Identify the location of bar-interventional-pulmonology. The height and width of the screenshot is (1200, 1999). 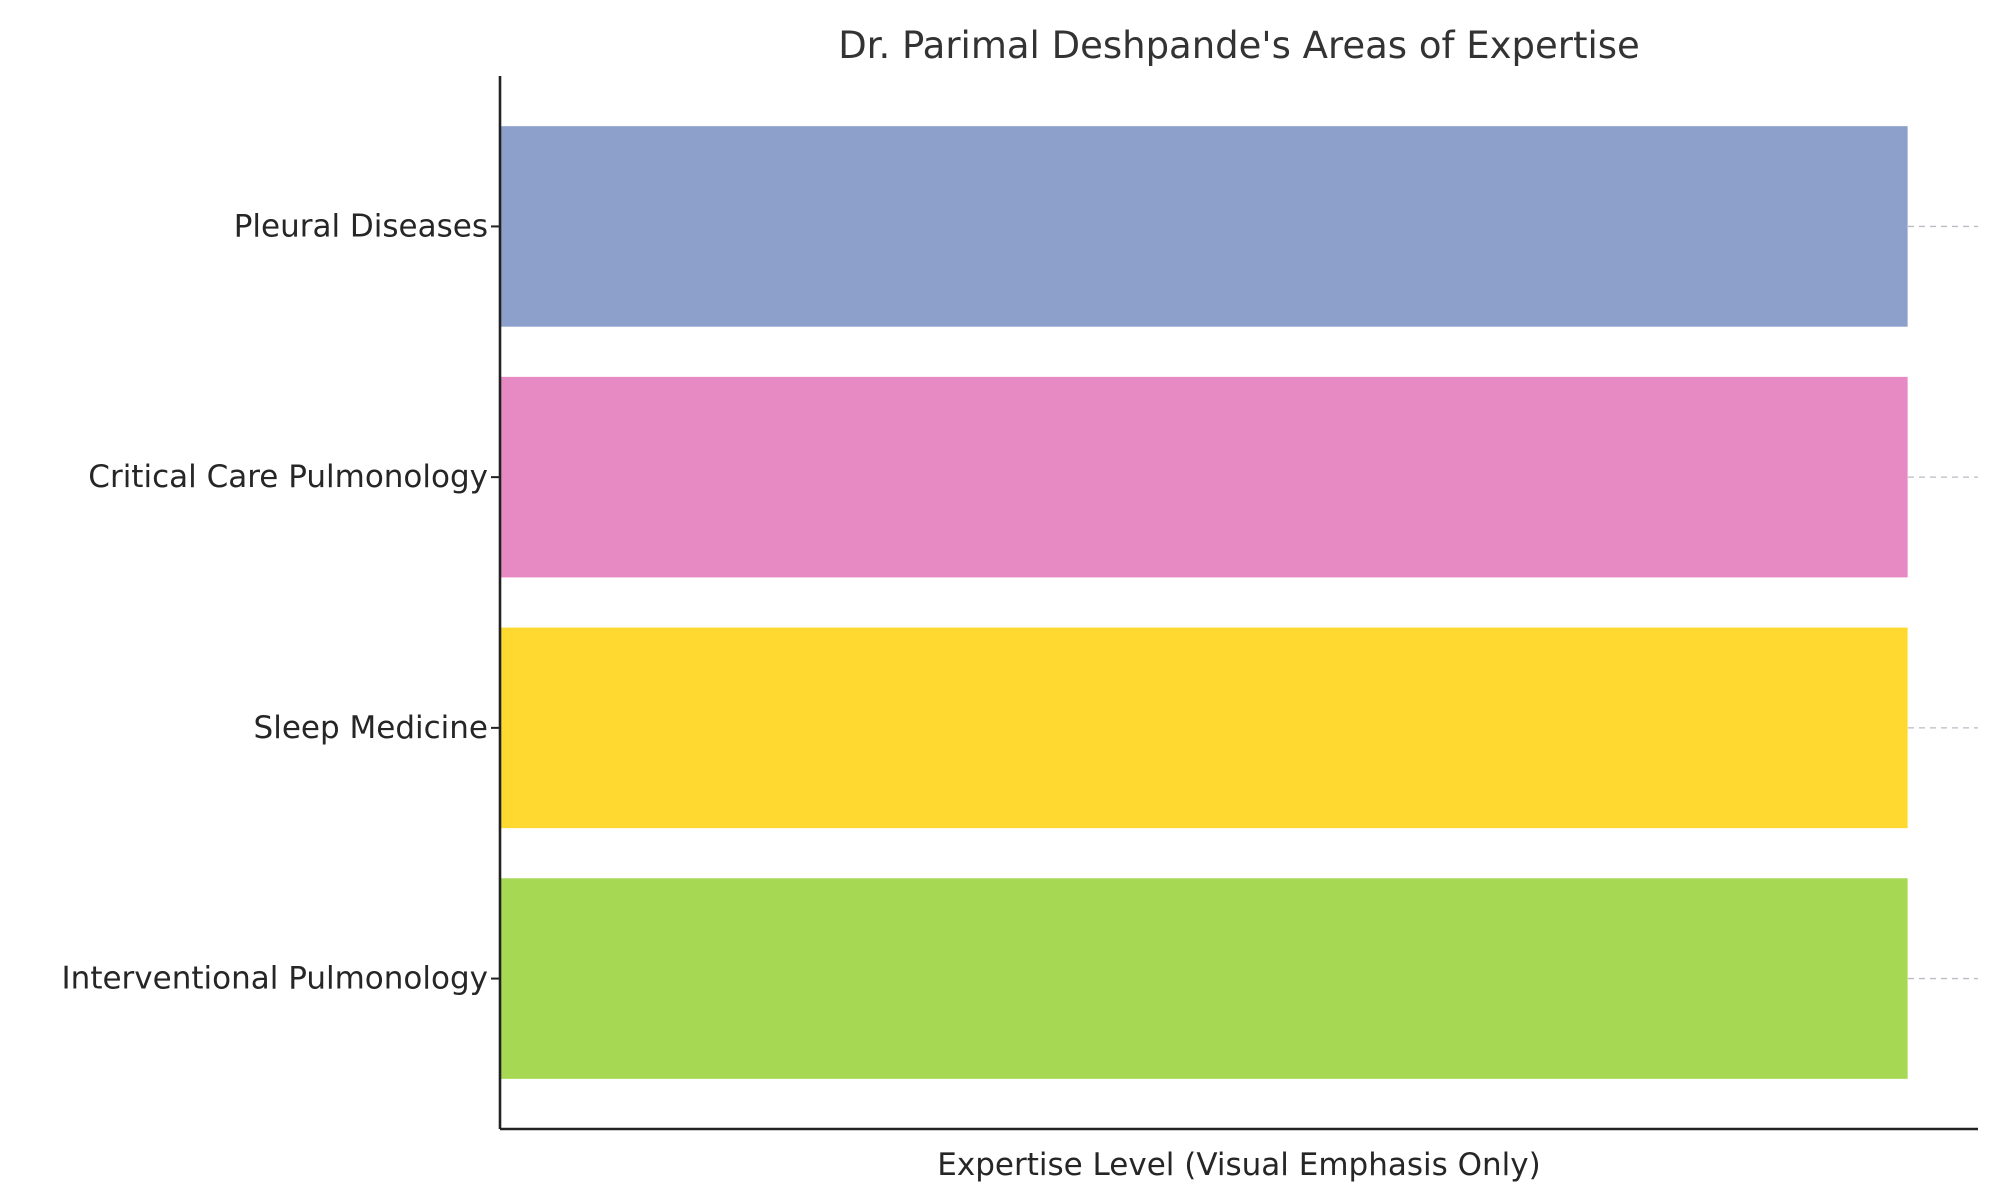
(1204, 978).